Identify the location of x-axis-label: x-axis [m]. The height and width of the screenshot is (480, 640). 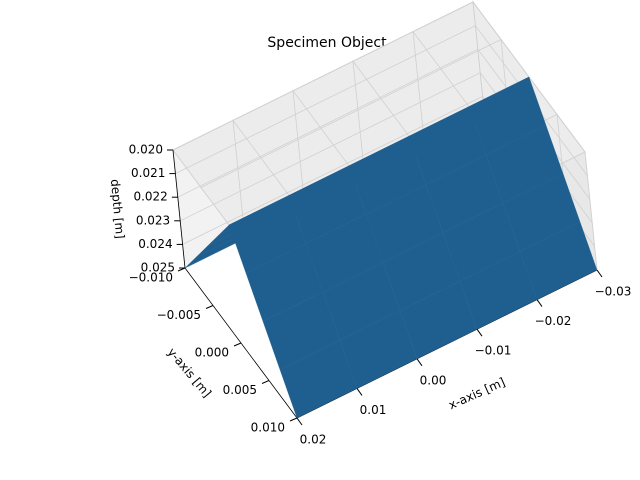
(476, 393).